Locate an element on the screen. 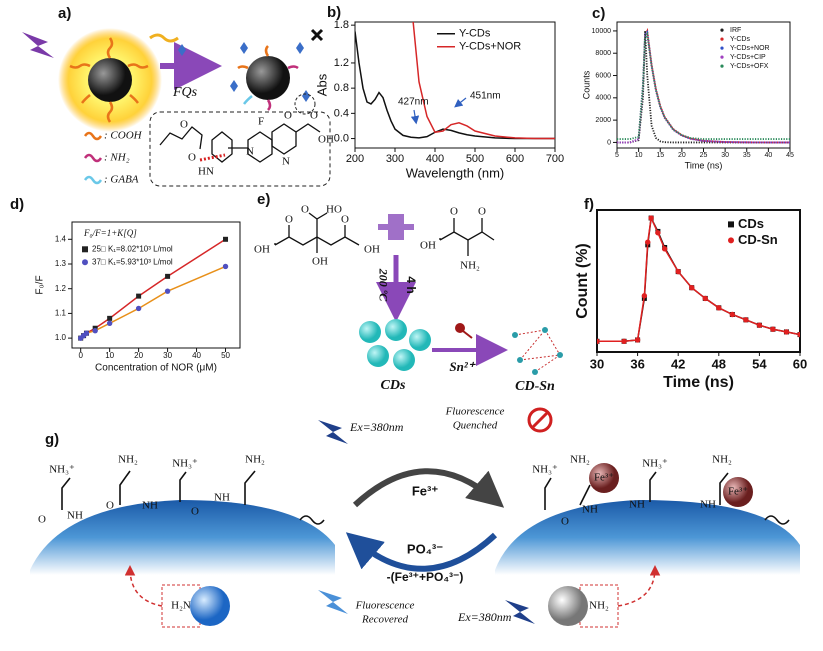  x-tick-label: 500 is located at coordinates (475, 159).